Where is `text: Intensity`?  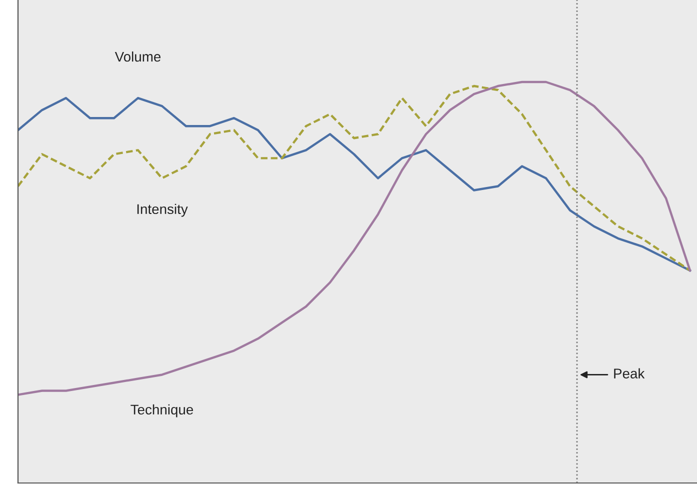
text: Intensity is located at coordinates (162, 210).